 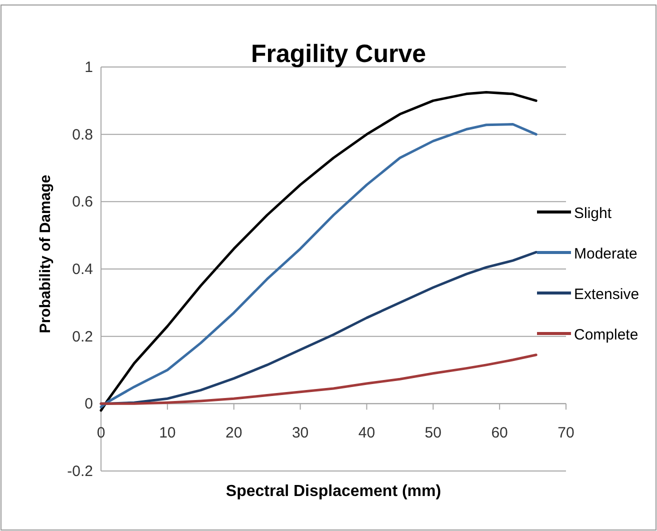 I want to click on x-axis-title: Spectral Displacement (mm), so click(x=334, y=491).